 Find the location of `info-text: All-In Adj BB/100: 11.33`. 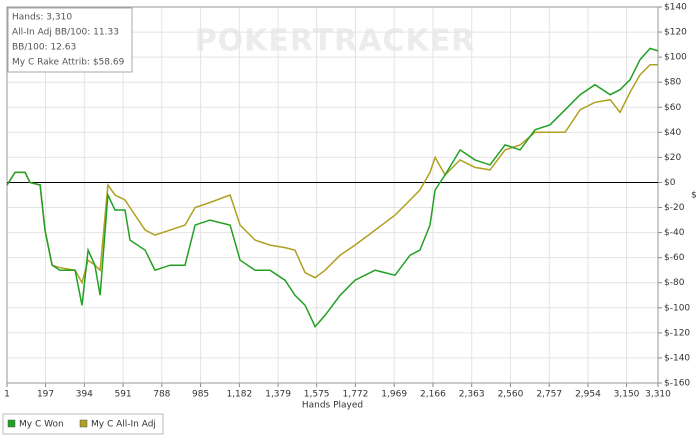

info-text: All-In Adj BB/100: 11.33 is located at coordinates (65, 33).